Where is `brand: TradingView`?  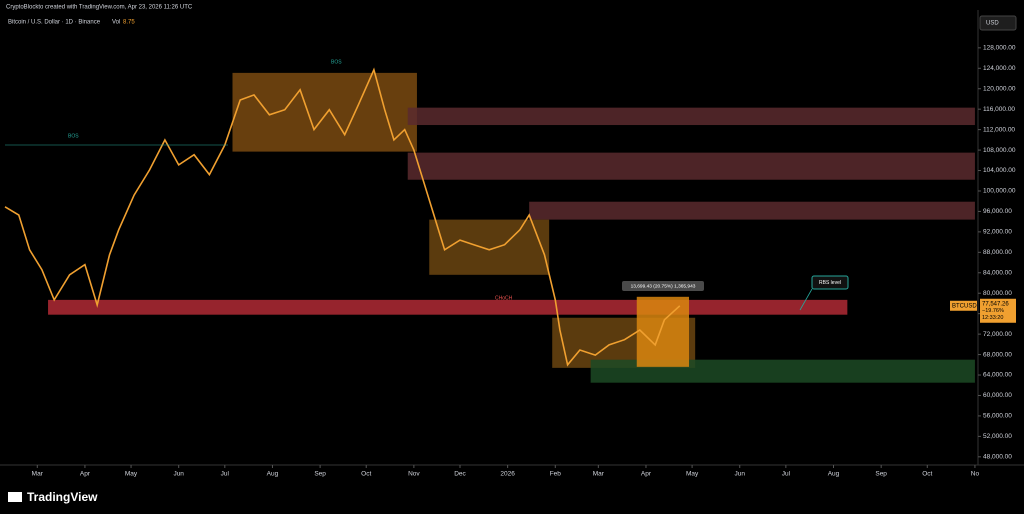 brand: TradingView is located at coordinates (62, 497).